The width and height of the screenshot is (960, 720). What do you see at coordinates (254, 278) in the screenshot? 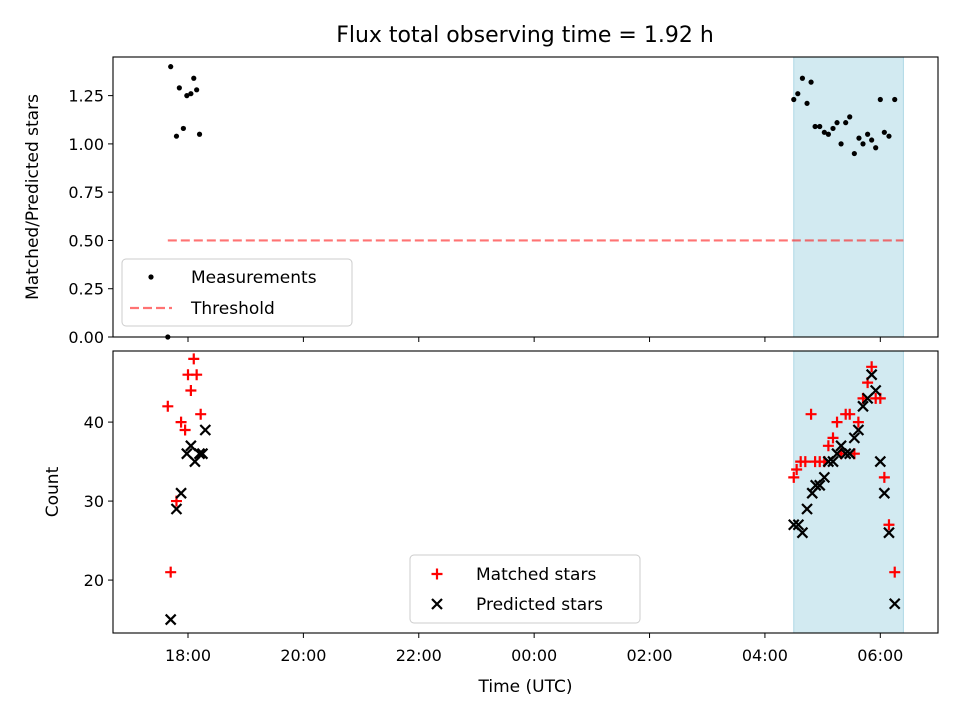
I see `legend-measurements-label: Measurements` at bounding box center [254, 278].